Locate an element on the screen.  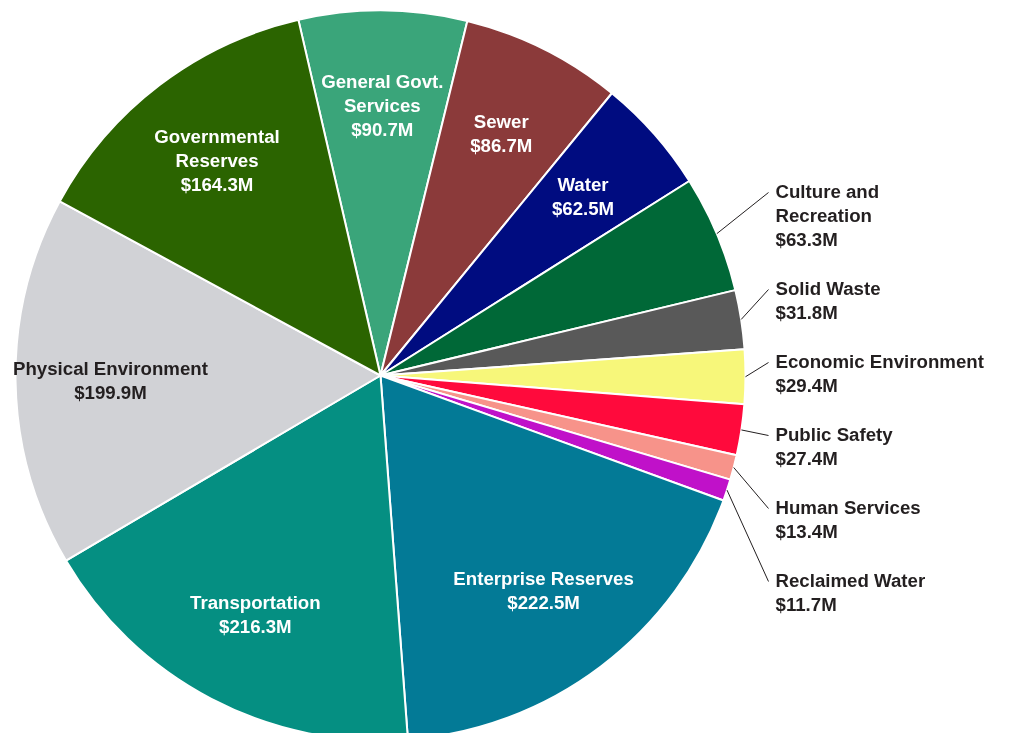
slice-label: Public Safety is located at coordinates (834, 434).